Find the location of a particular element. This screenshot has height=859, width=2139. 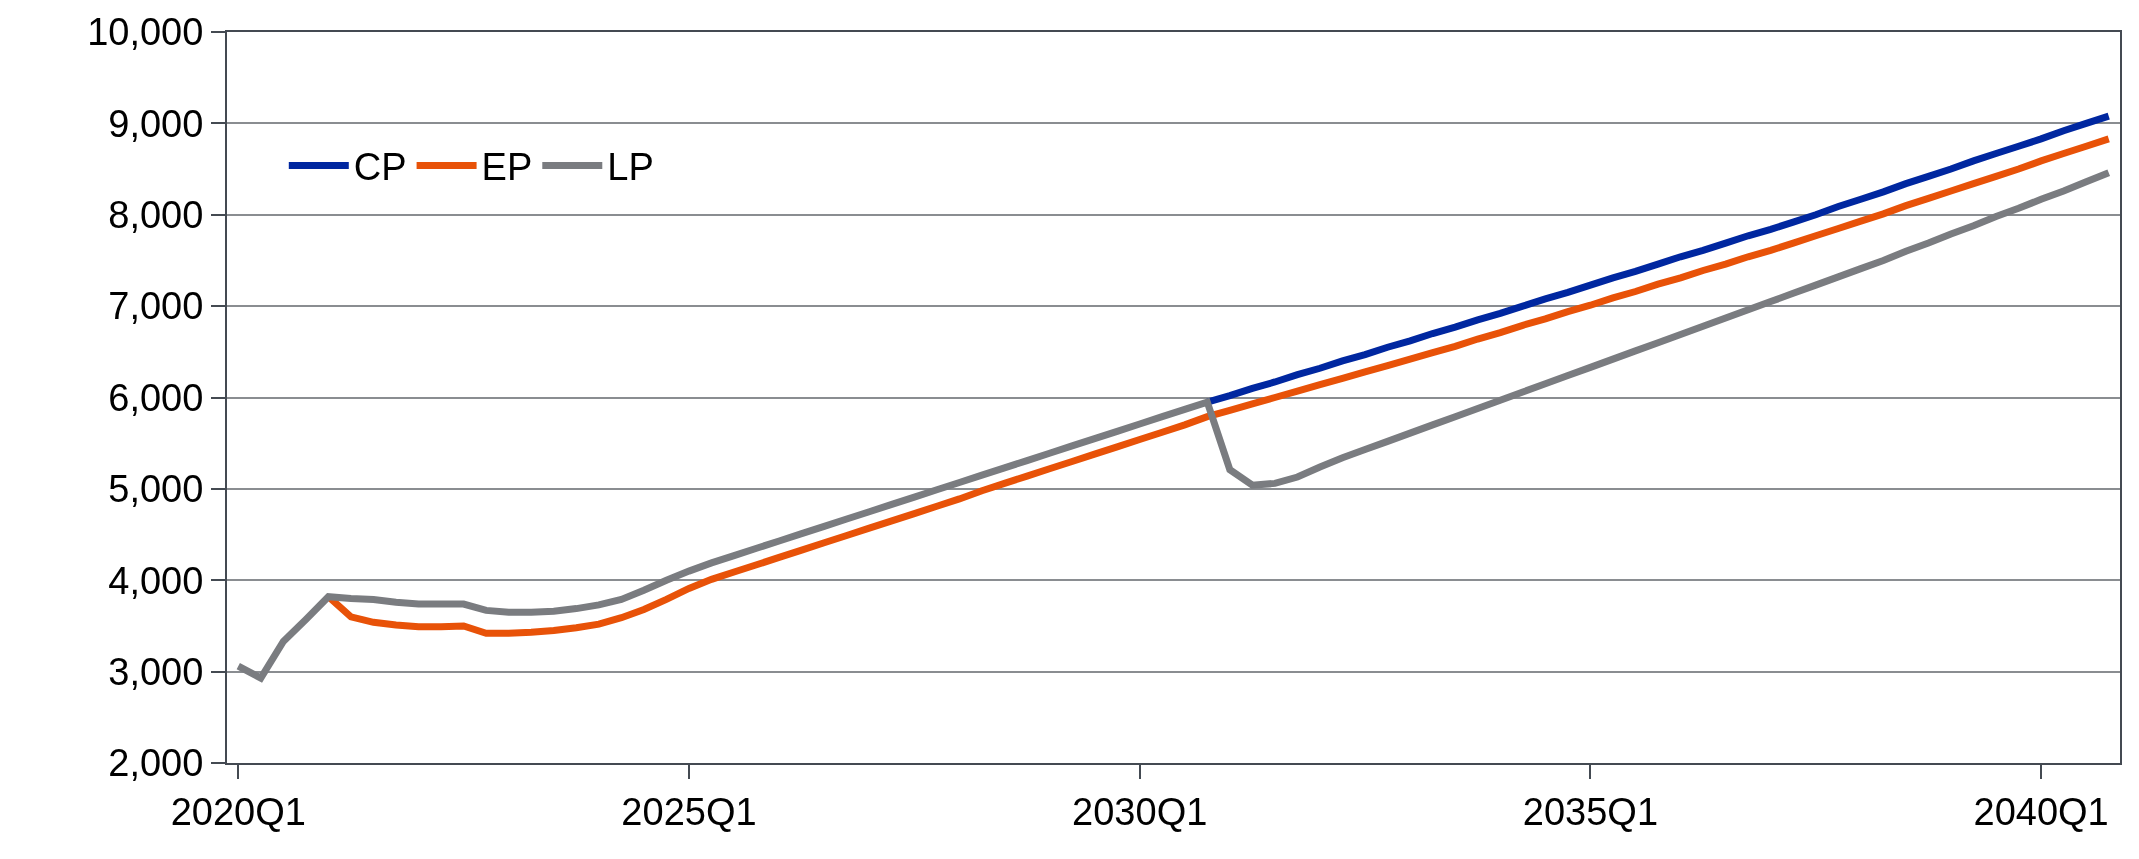

x-tick-label: 2040Q1 is located at coordinates (2041, 811).